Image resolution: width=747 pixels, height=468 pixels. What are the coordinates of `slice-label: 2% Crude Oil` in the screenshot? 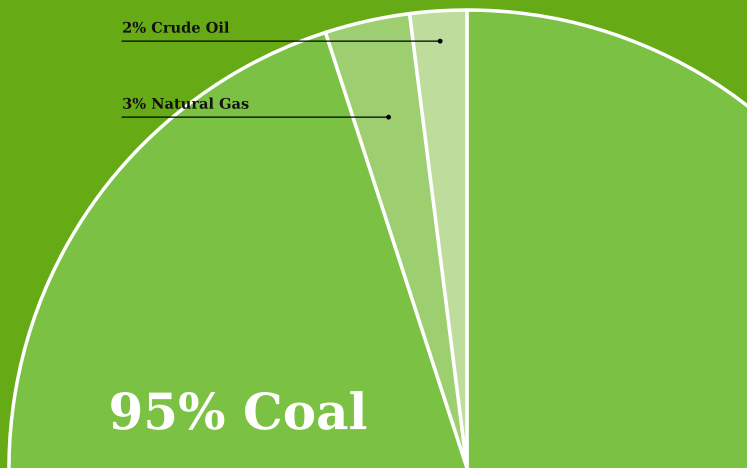 It's located at (176, 27).